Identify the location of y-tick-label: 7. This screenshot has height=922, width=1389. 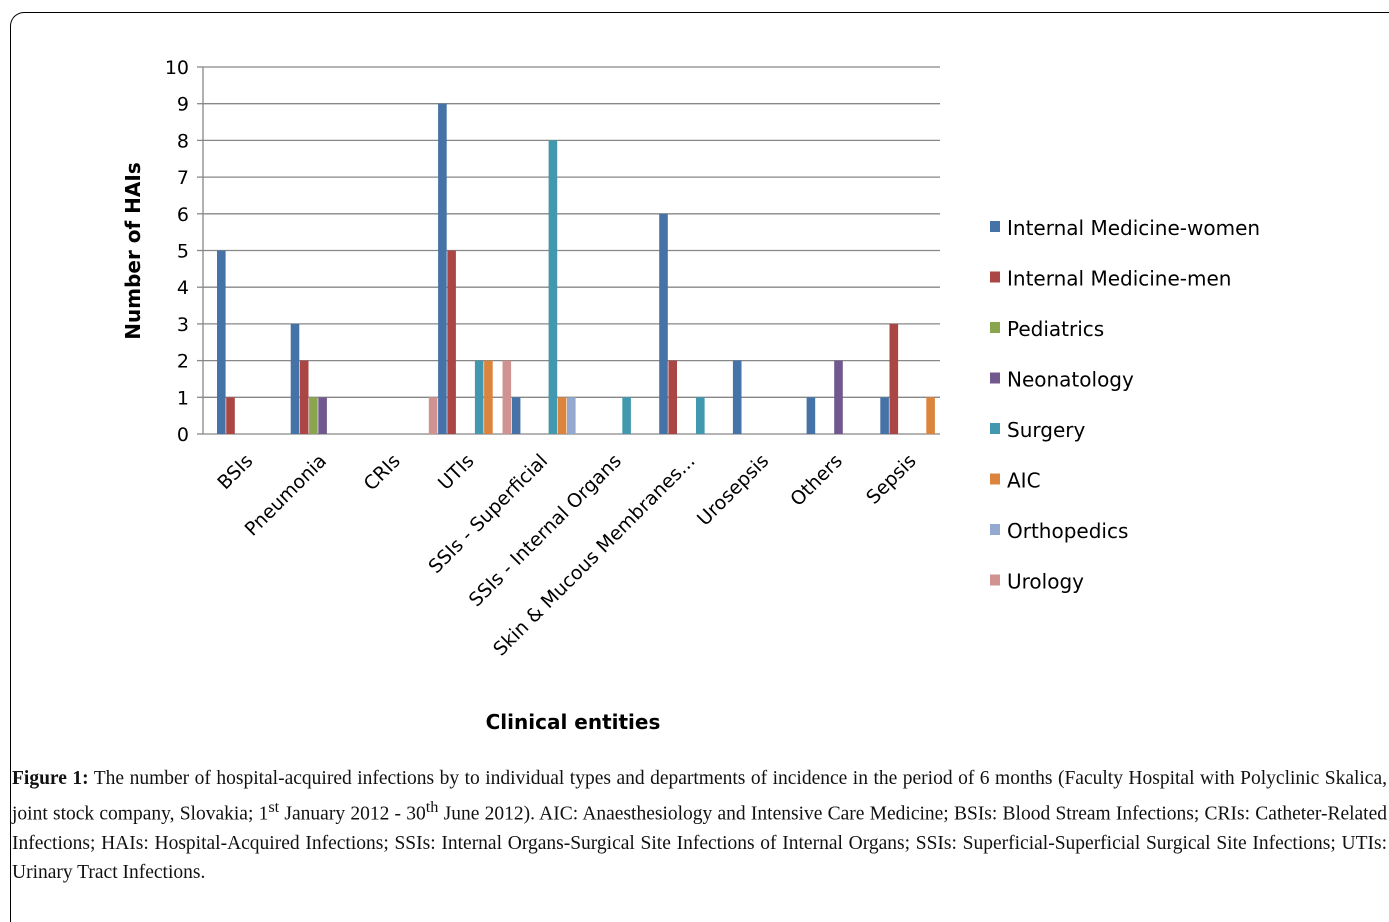
(183, 178).